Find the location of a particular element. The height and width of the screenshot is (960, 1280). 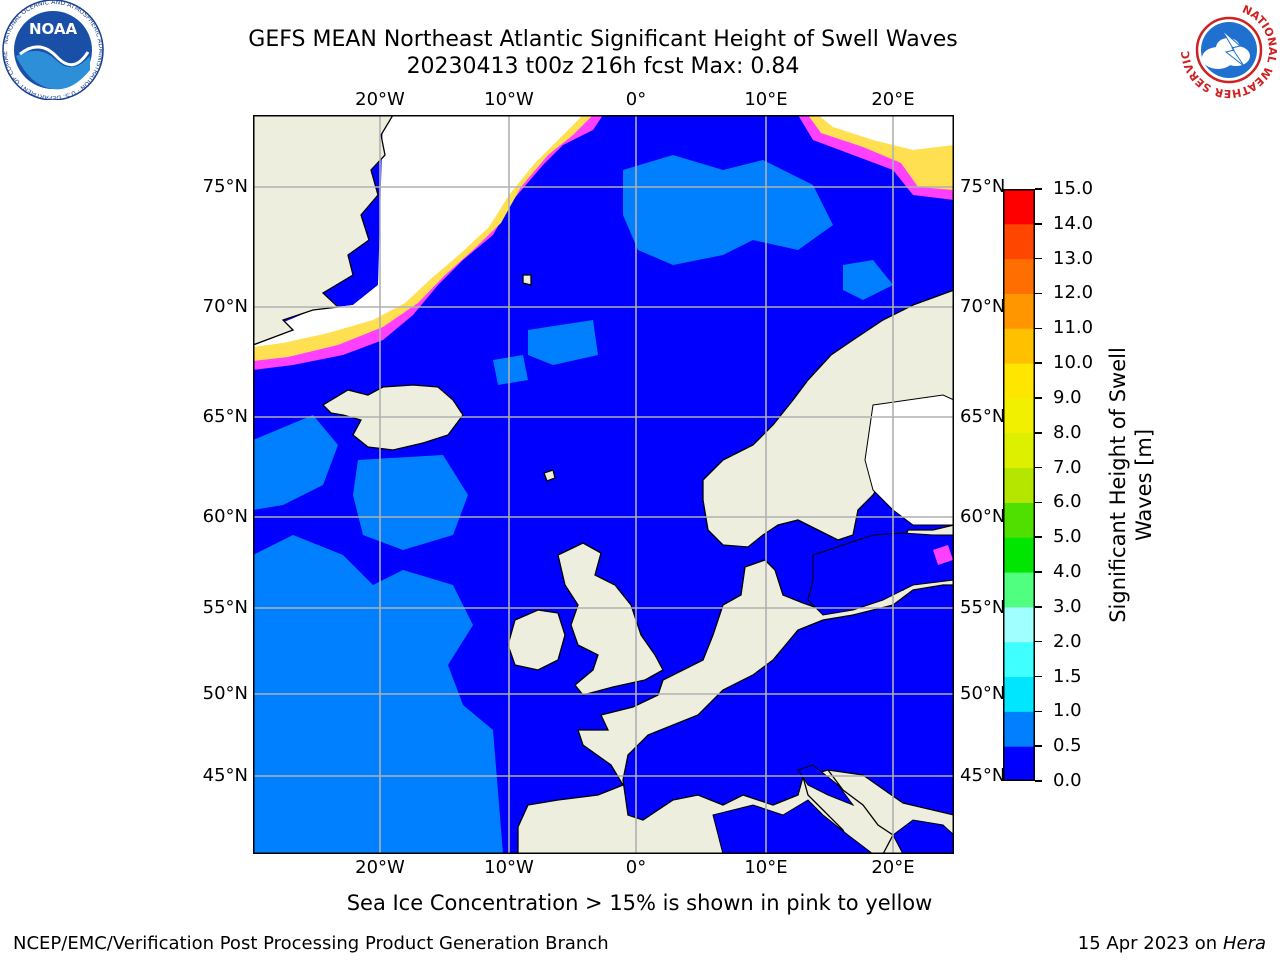

colorbar-tick-label: 10.0 is located at coordinates (1073, 363).